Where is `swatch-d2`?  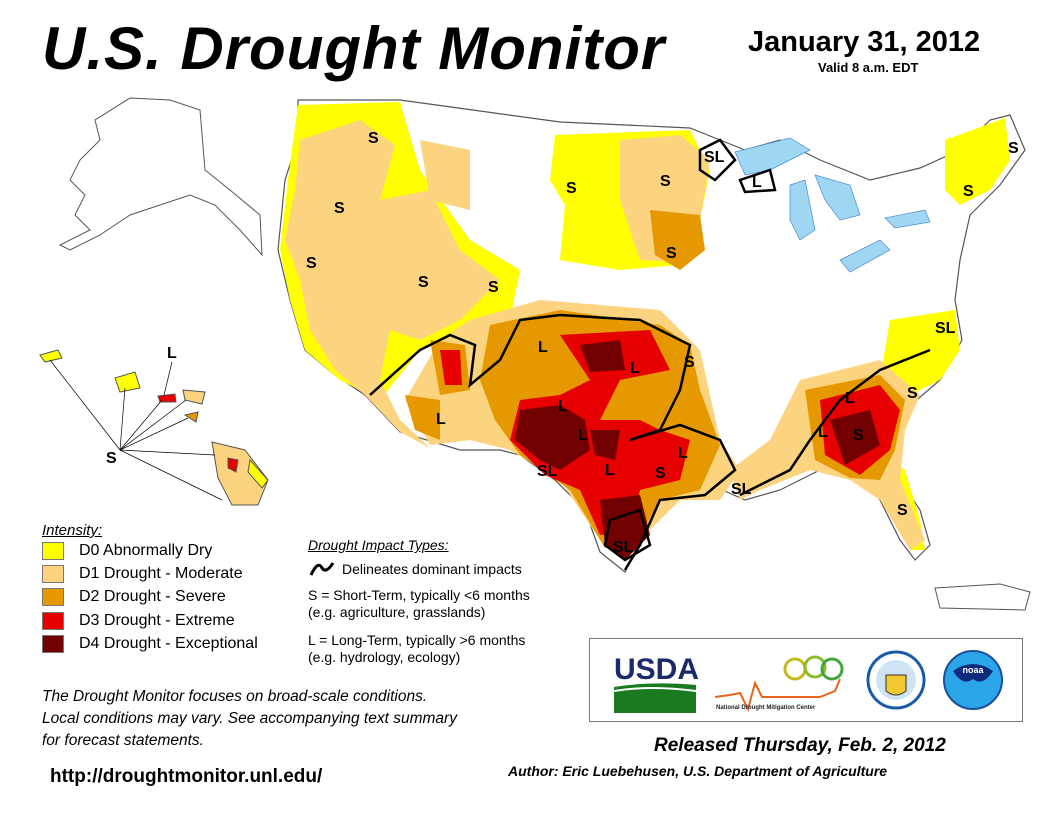 swatch-d2 is located at coordinates (53, 597).